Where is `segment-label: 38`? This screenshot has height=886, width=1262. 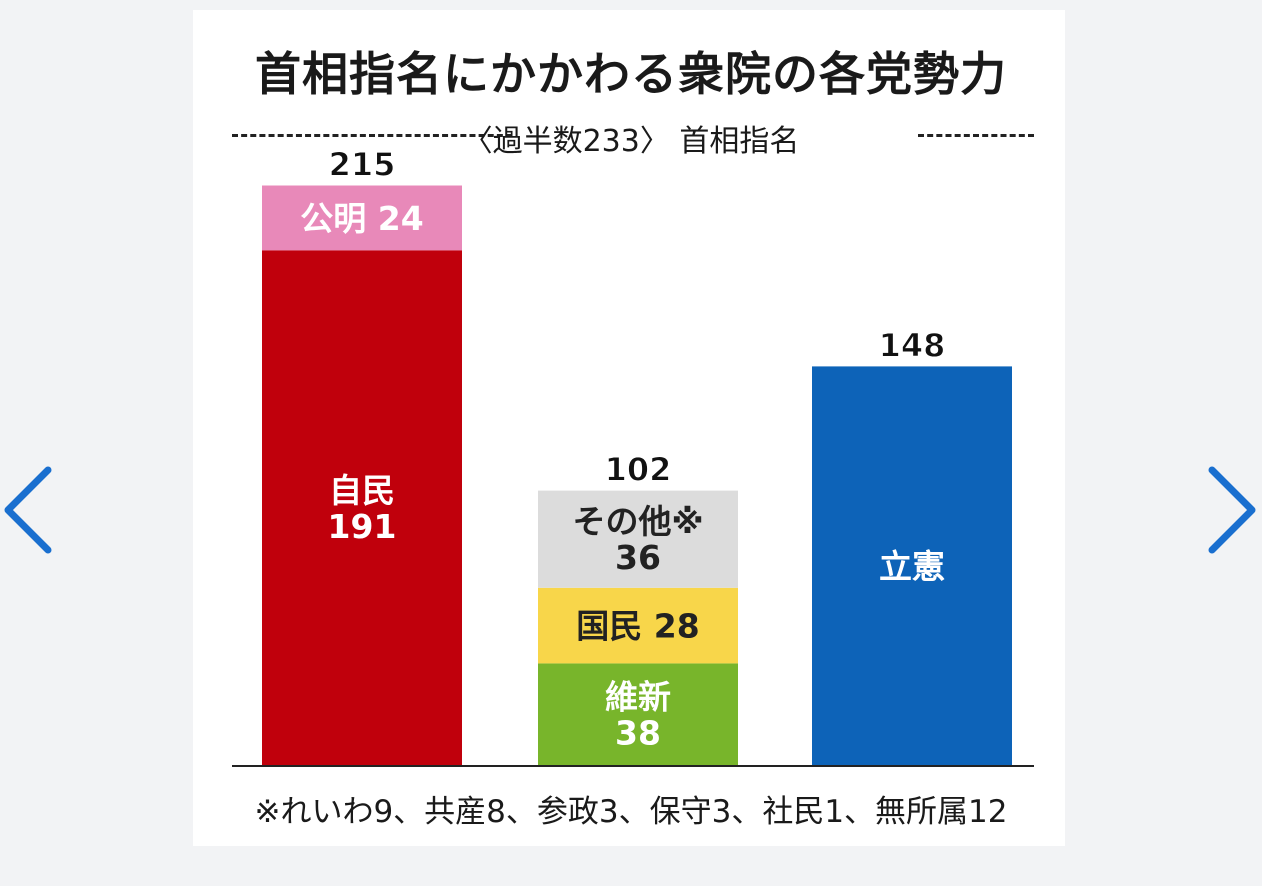 segment-label: 38 is located at coordinates (638, 733).